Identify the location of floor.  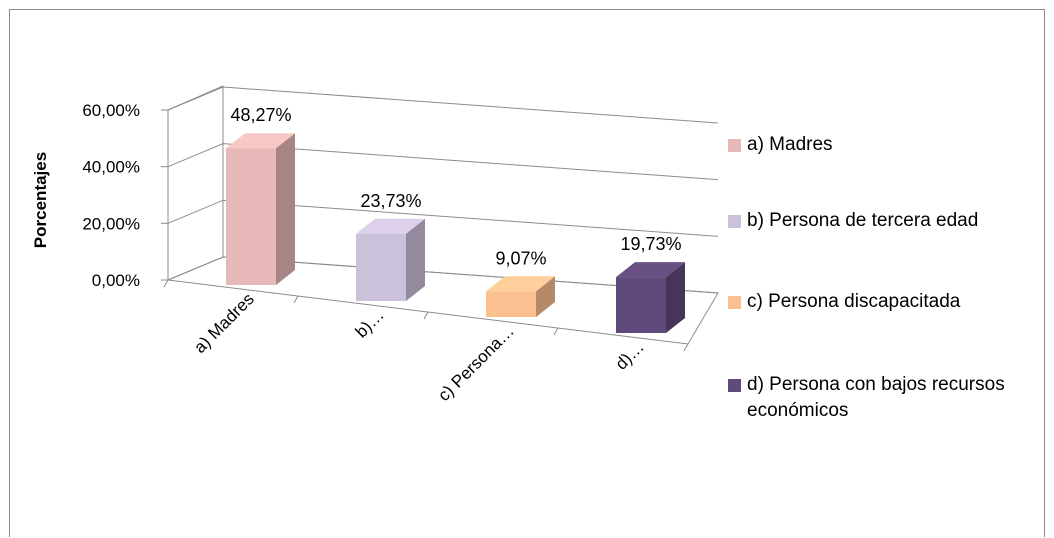
(442, 300).